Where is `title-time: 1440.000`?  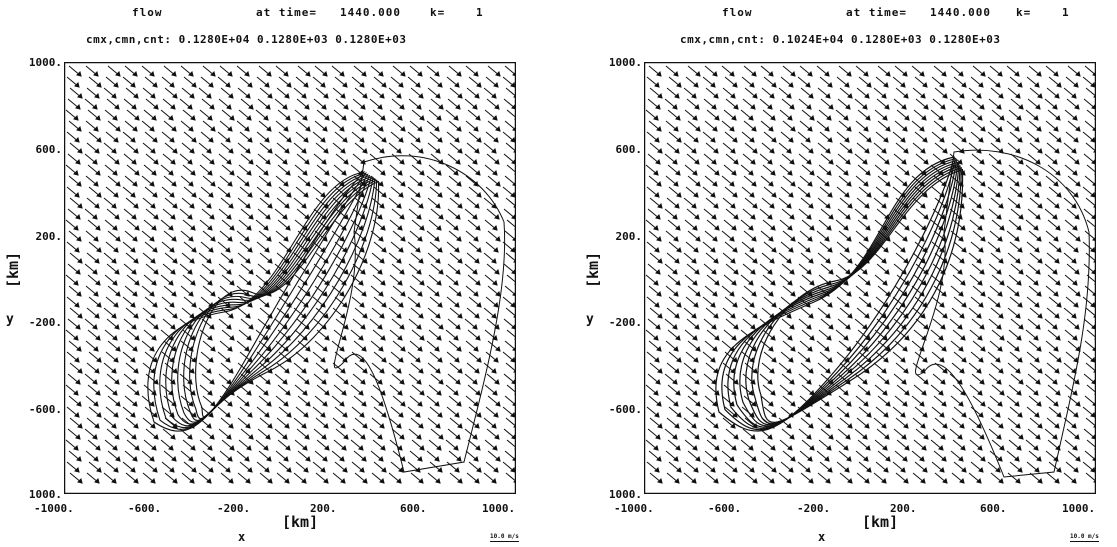
title-time: 1440.000 is located at coordinates (960, 12).